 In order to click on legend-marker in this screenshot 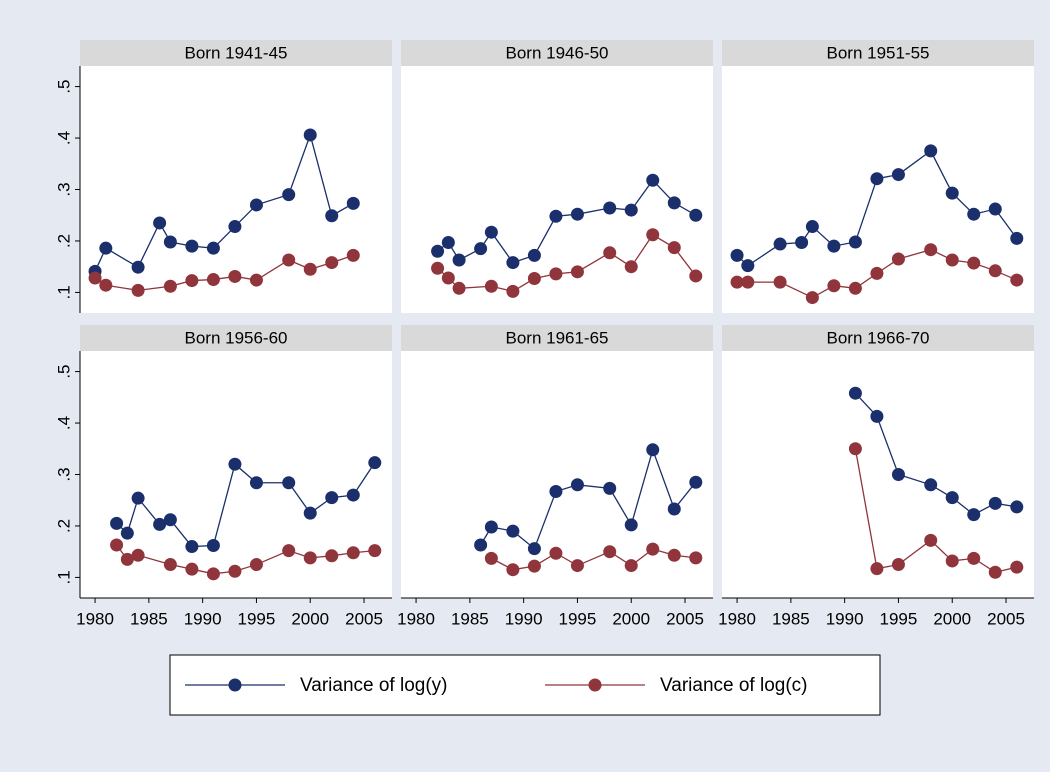, I will do `click(235, 685)`.